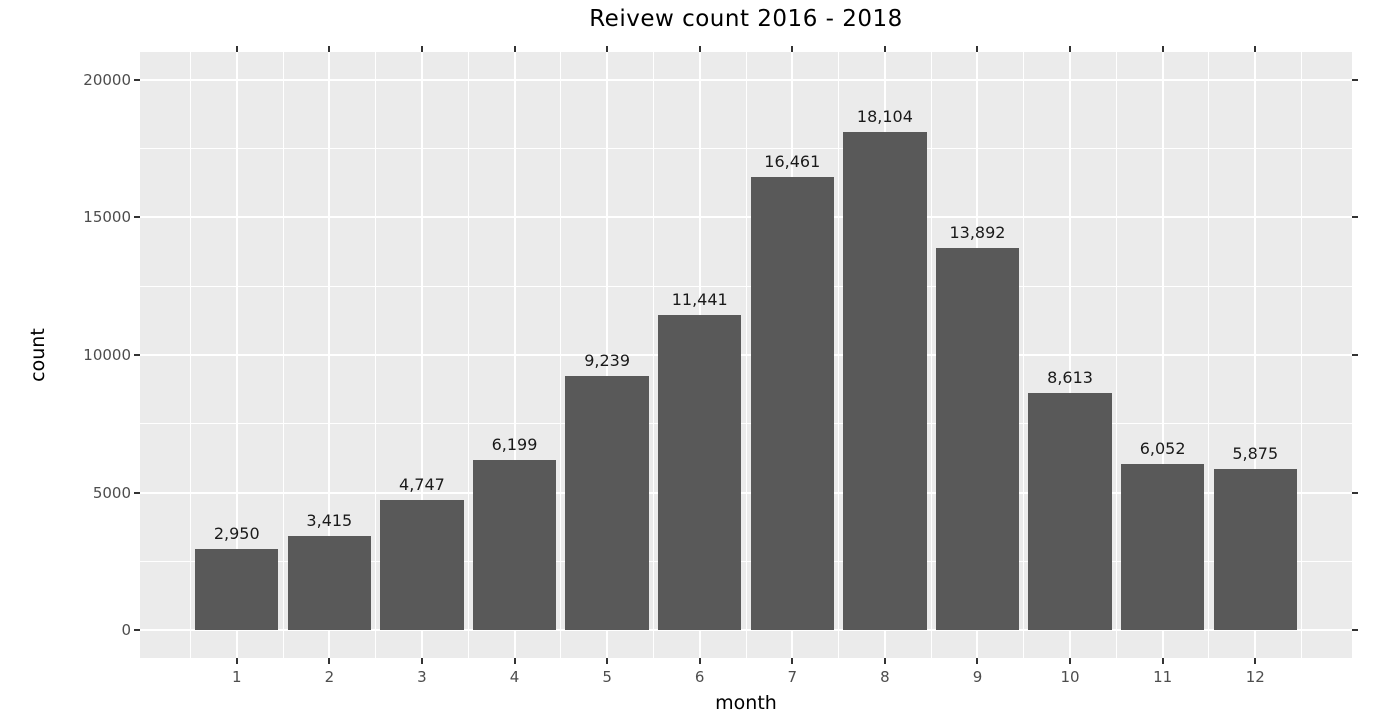 The height and width of the screenshot is (725, 1400). Describe the element at coordinates (111, 492) in the screenshot. I see `y-tick-label: 5000` at that location.